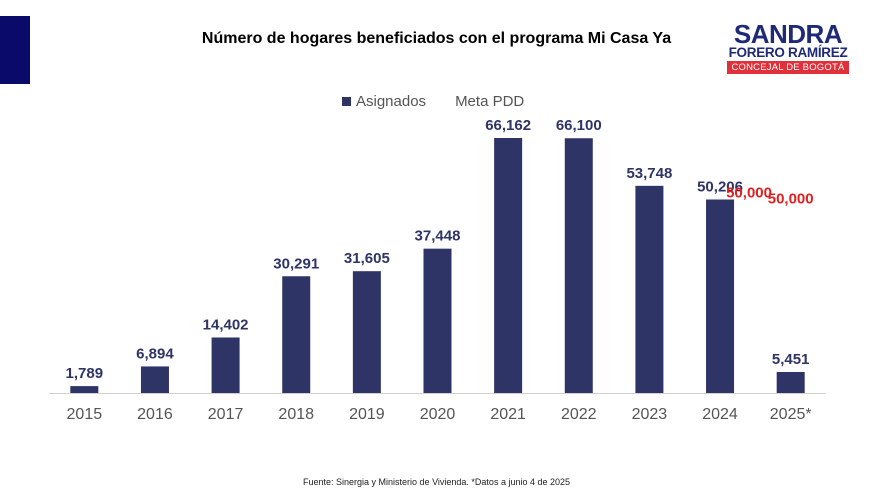 The image size is (873, 488). Describe the element at coordinates (788, 34) in the screenshot. I see `logo-name: SANDRA` at that location.